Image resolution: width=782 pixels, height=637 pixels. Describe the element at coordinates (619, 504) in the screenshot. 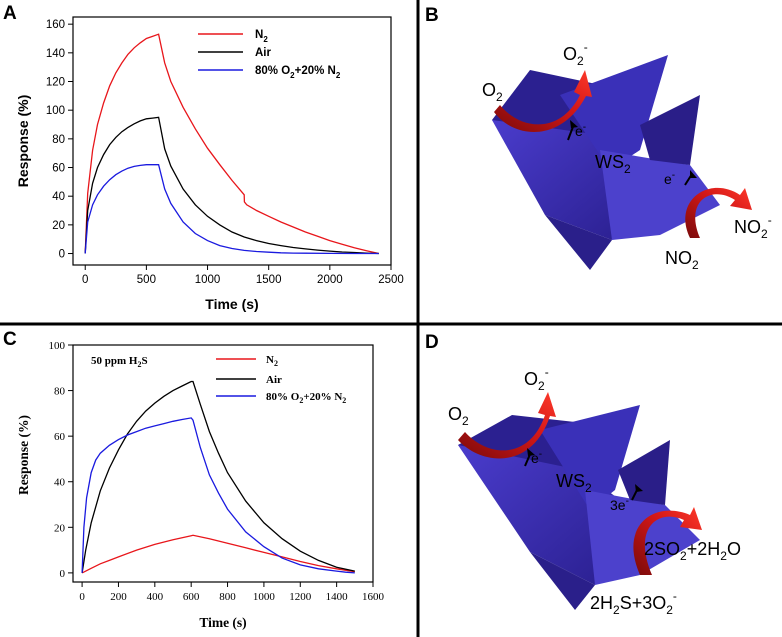

I see `label-e3-d: 3e-` at that location.